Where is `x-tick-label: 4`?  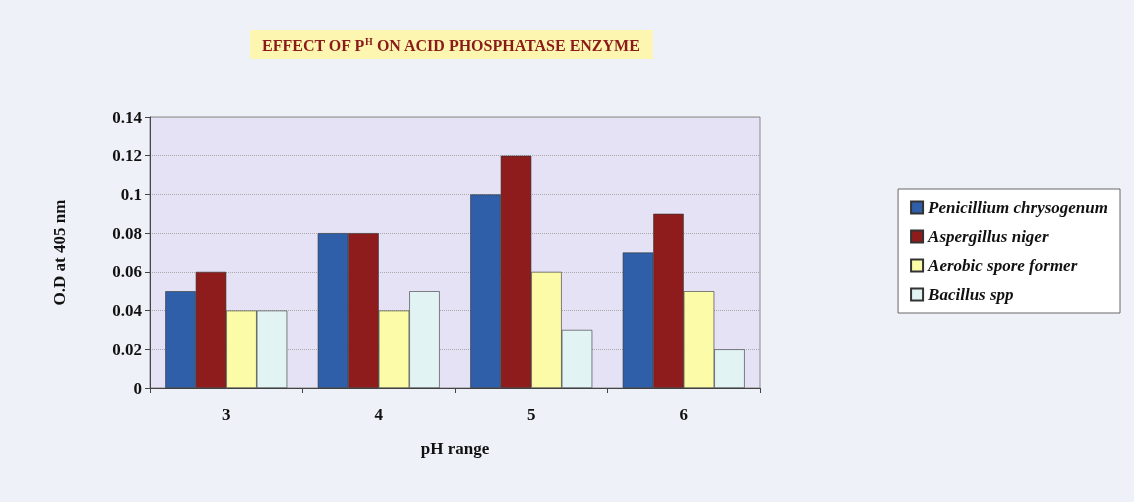
x-tick-label: 4 is located at coordinates (379, 414).